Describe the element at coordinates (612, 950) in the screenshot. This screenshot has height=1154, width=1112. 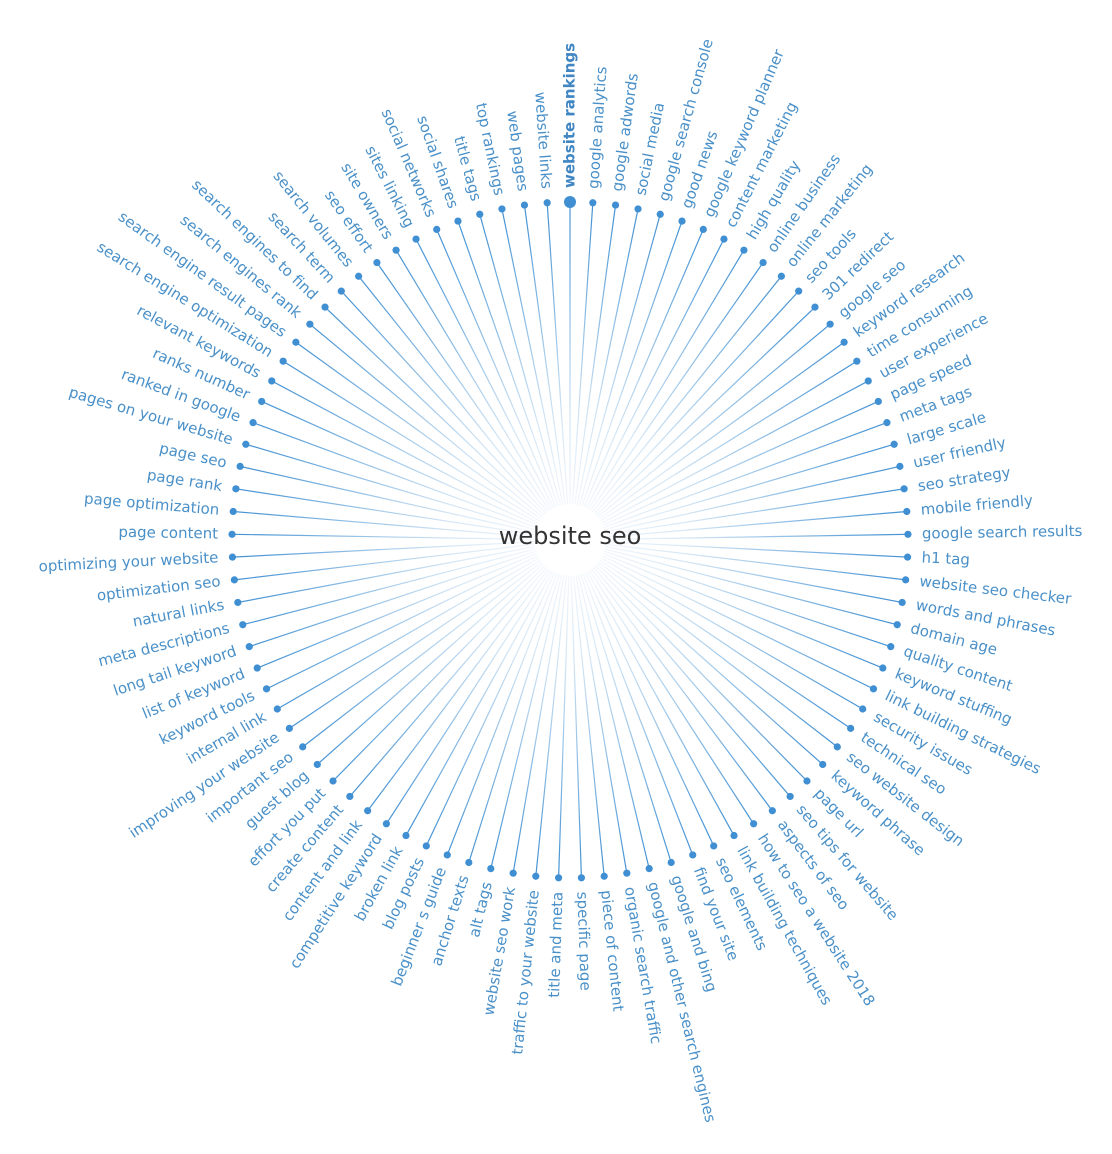
I see `keyword-label: piece of content` at that location.